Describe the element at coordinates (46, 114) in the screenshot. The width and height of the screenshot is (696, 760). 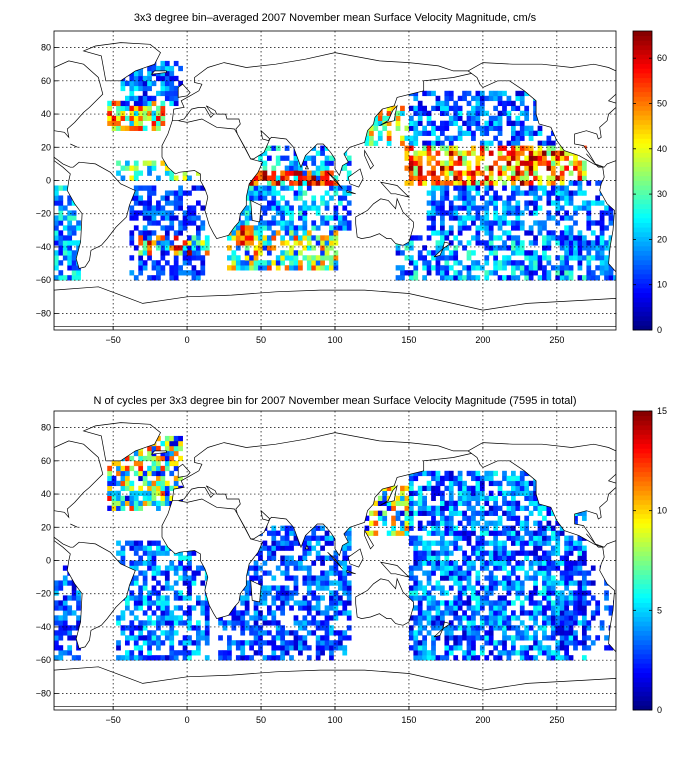
I see `y-tick-label: 40` at that location.